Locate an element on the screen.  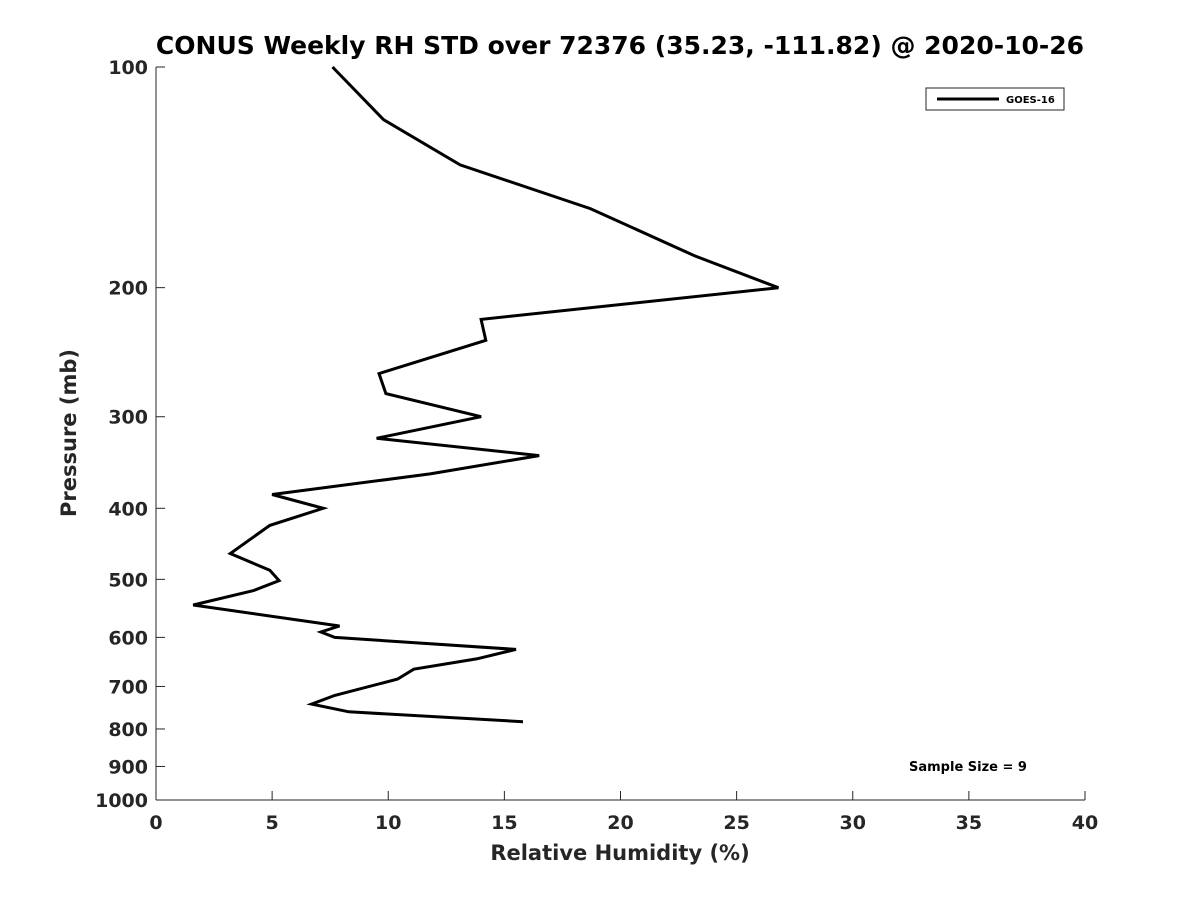
y-tick-label: 1000 is located at coordinates (121, 801).